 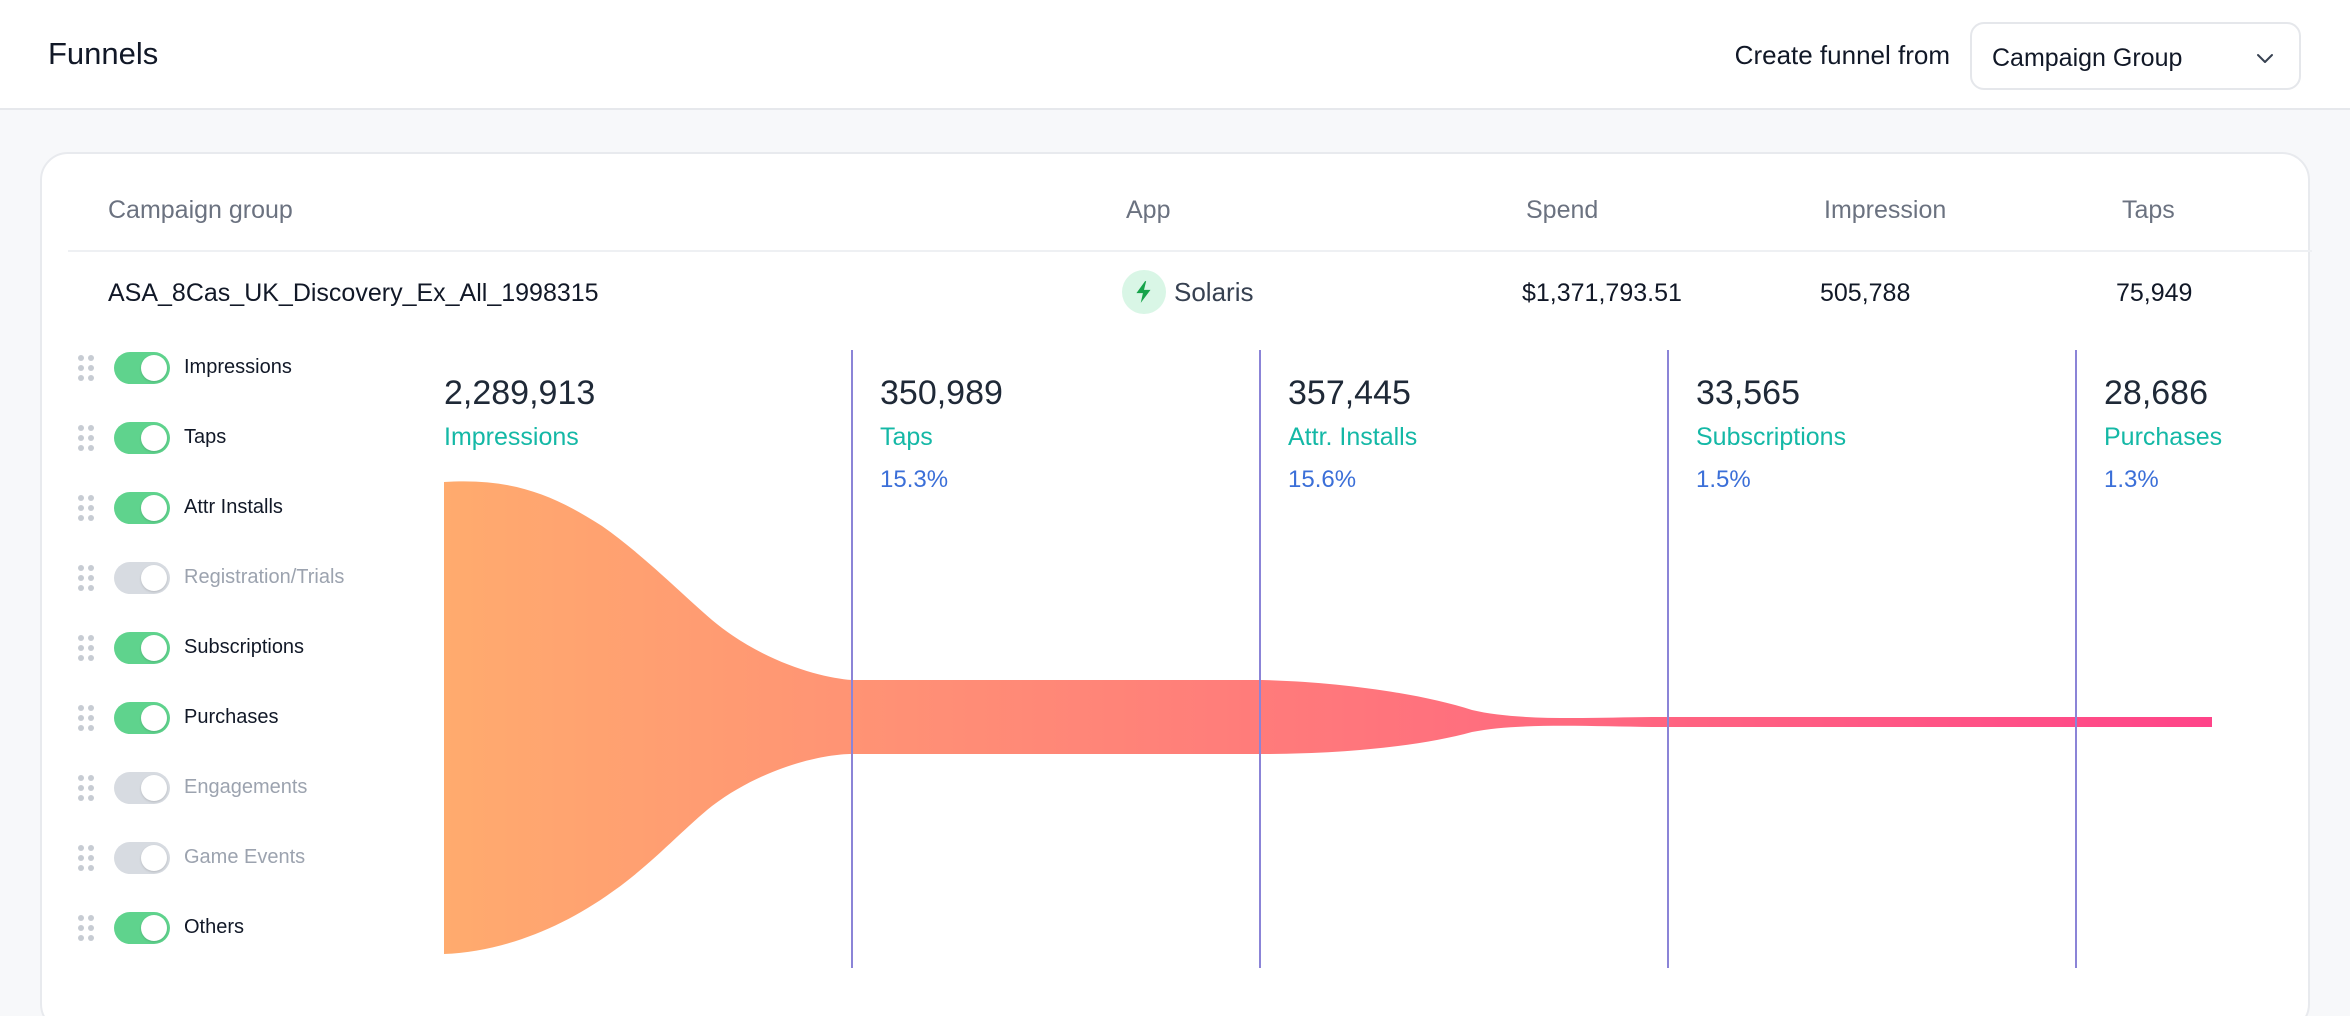 I want to click on toggle-label: Subscriptions, so click(x=244, y=647).